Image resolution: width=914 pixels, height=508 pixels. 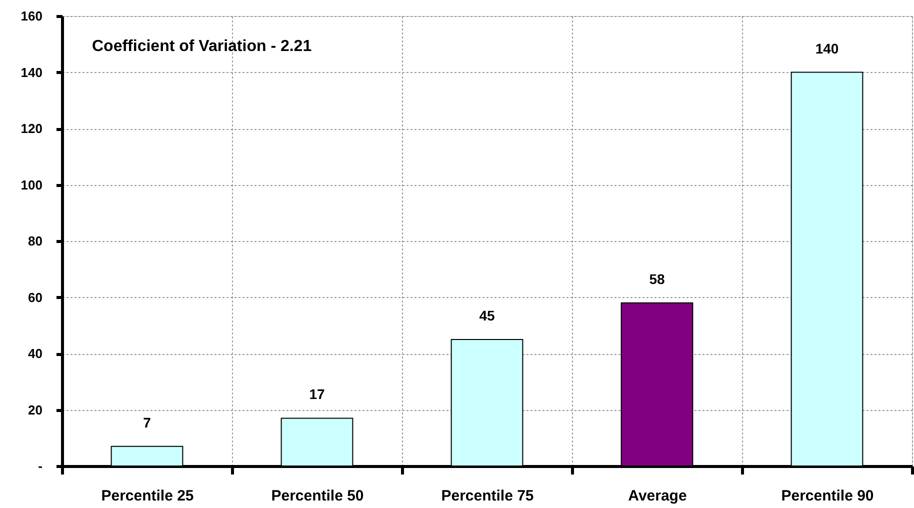 I want to click on x-tick-label: Percentile 75, so click(x=487, y=496).